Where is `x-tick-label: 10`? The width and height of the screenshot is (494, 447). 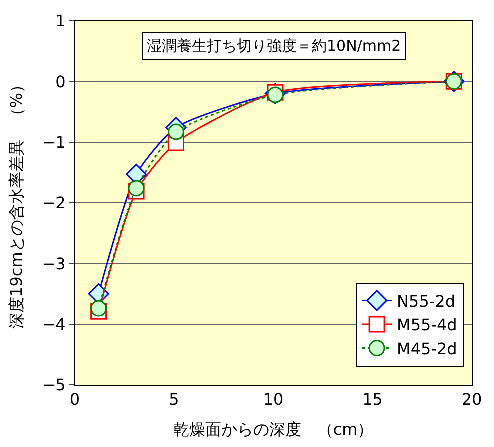 x-tick-label: 10 is located at coordinates (273, 400).